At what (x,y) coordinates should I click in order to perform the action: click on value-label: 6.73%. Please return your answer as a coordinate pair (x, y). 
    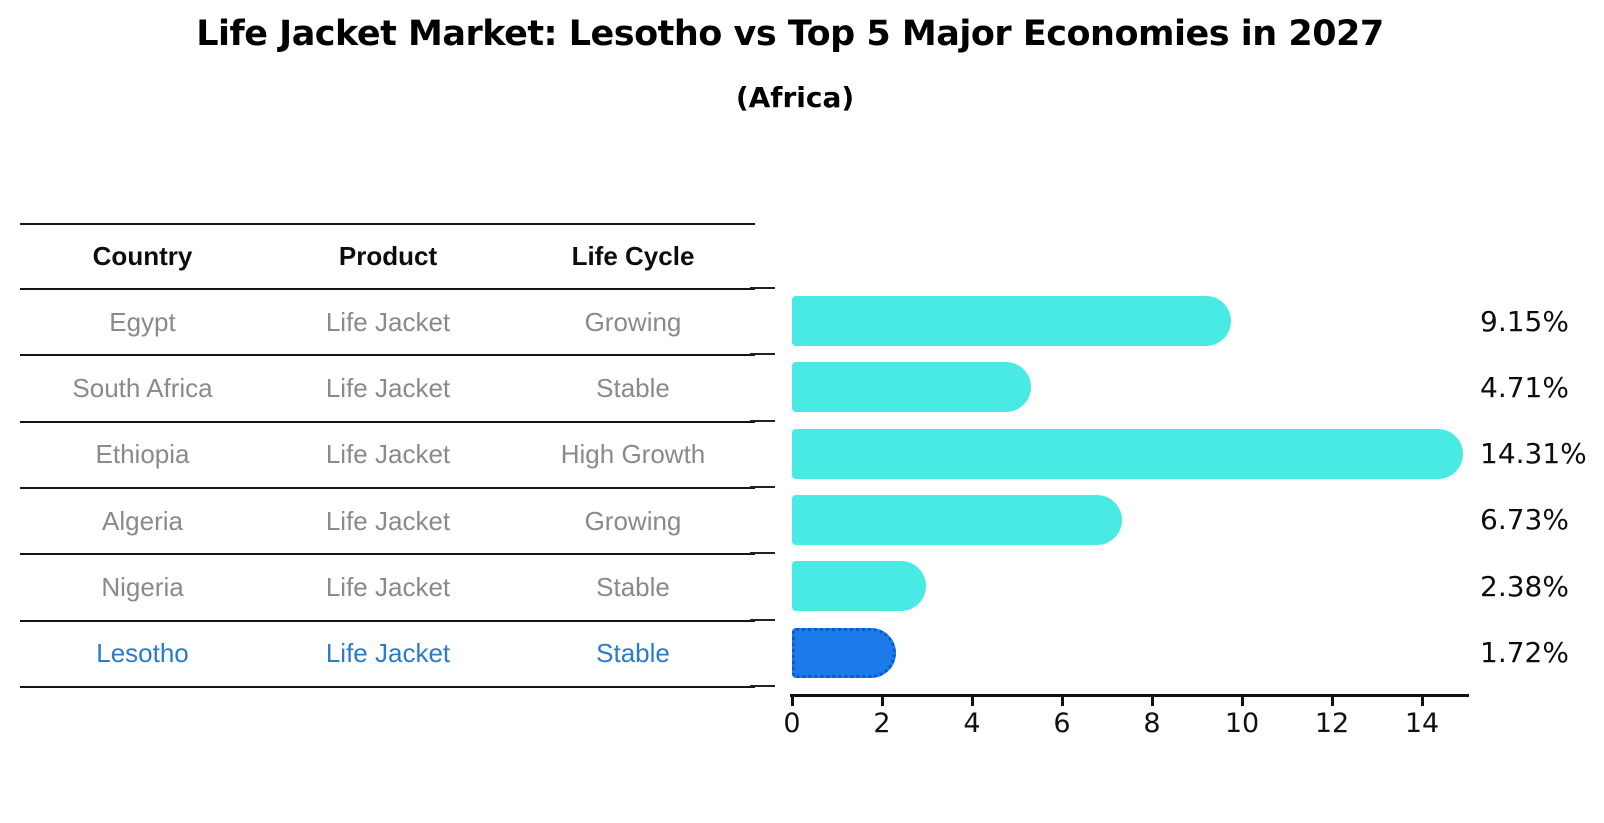
    Looking at the image, I should click on (1524, 520).